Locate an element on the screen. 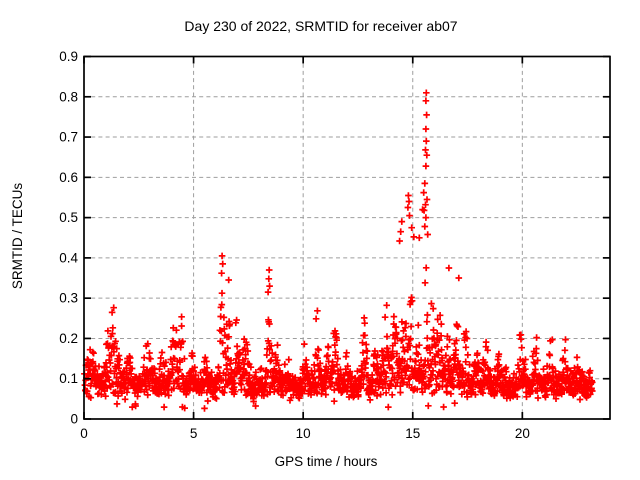 This screenshot has width=640, height=480. x-axis-label: GPS time / hours is located at coordinates (326, 461).